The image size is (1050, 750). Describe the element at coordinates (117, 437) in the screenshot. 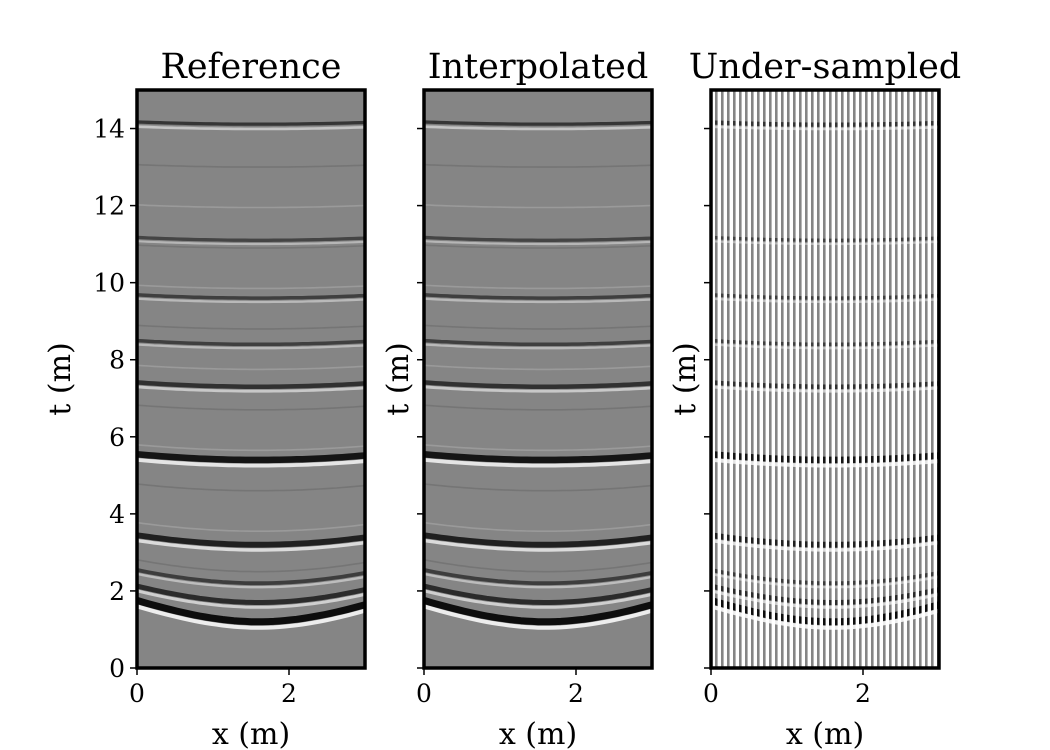

I see `y-tick-label: 6` at that location.